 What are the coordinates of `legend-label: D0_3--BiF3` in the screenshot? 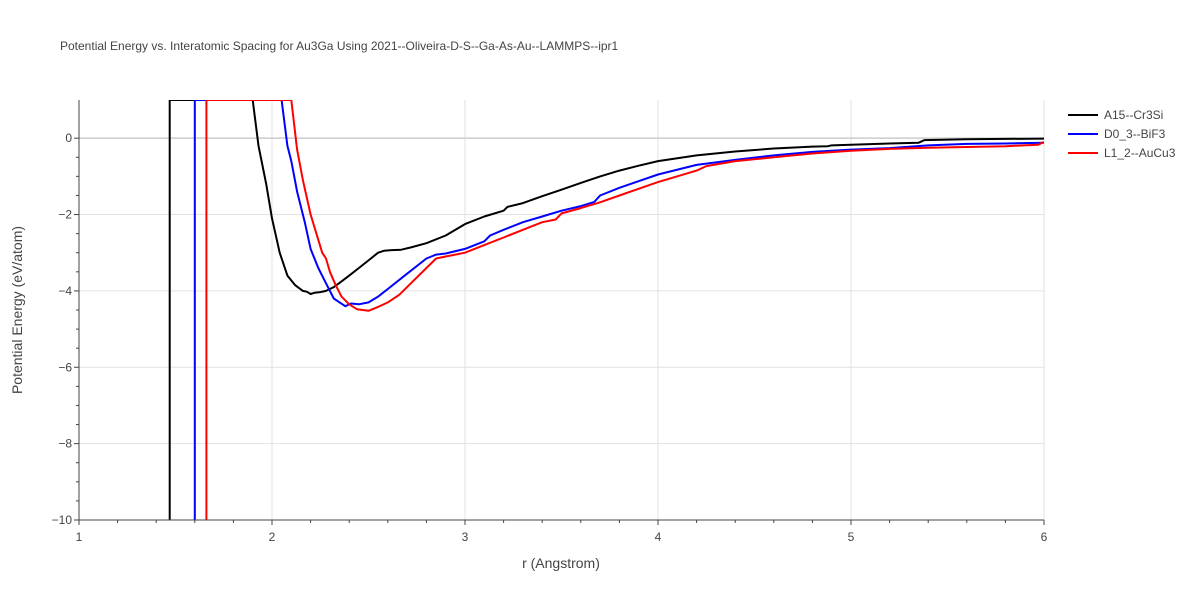 It's located at (1135, 134).